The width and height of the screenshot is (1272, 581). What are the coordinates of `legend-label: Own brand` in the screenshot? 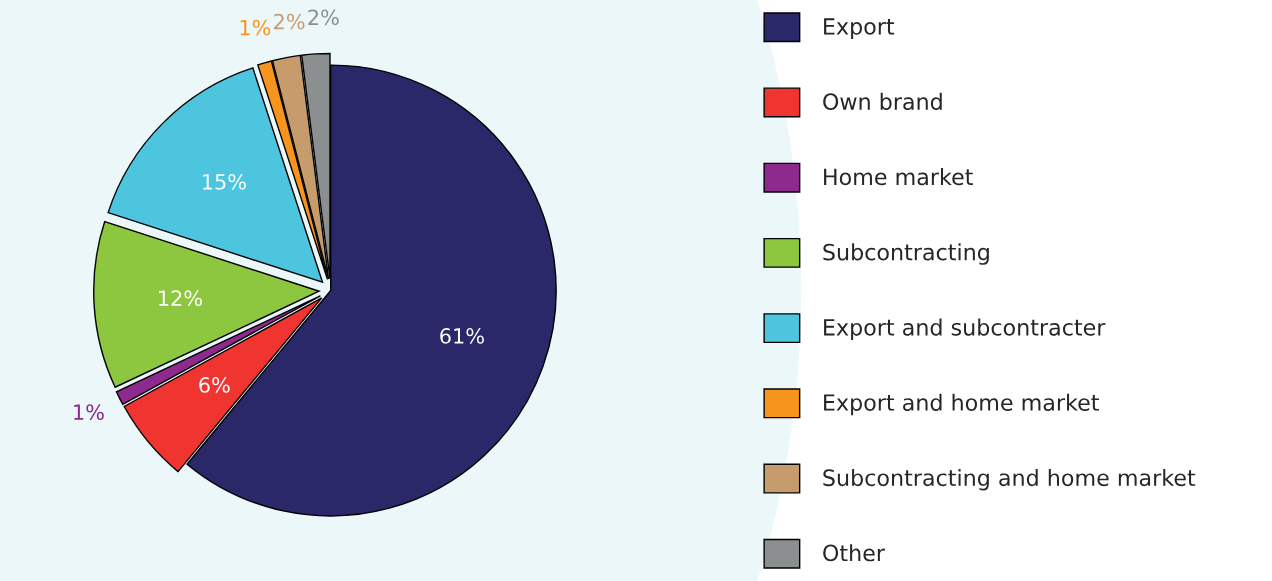 It's located at (882, 101).